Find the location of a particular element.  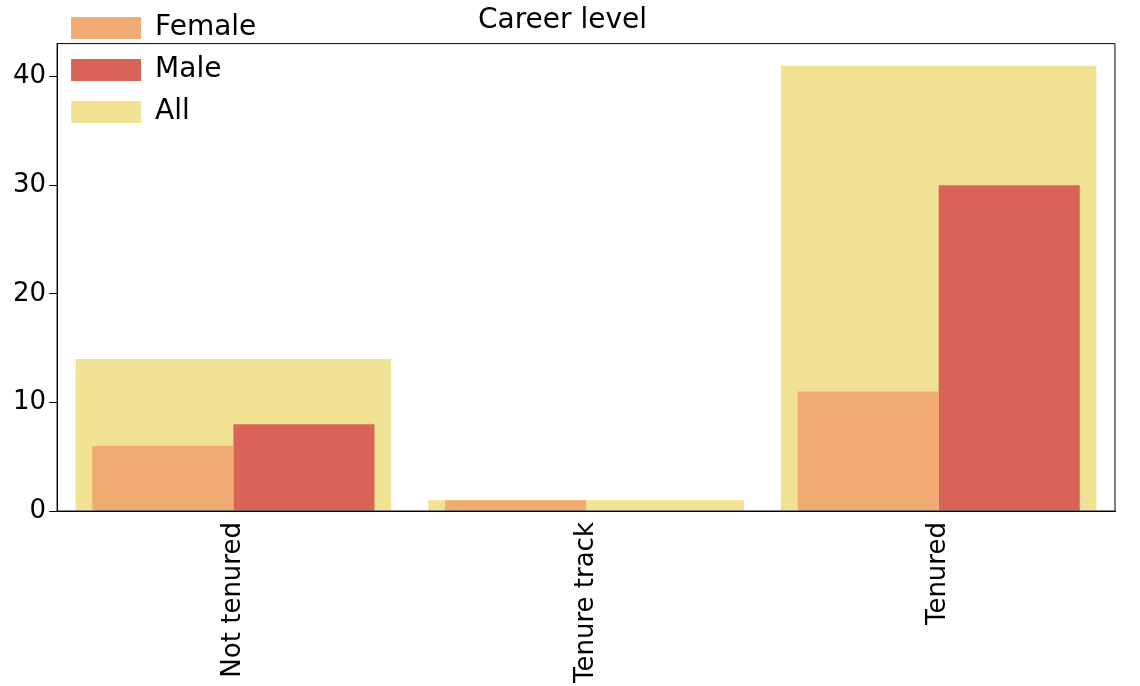

y-tick-label: 10 is located at coordinates (29, 400).